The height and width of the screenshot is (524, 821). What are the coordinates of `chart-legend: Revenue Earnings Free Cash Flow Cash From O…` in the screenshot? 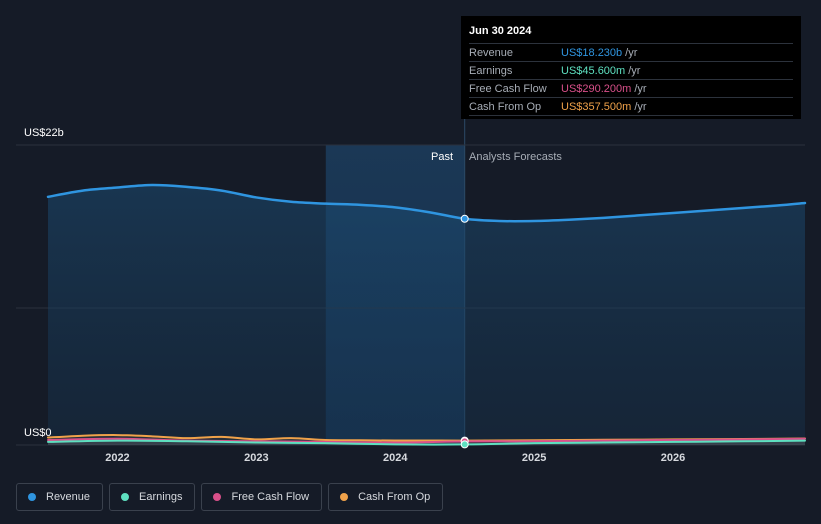 It's located at (230, 497).